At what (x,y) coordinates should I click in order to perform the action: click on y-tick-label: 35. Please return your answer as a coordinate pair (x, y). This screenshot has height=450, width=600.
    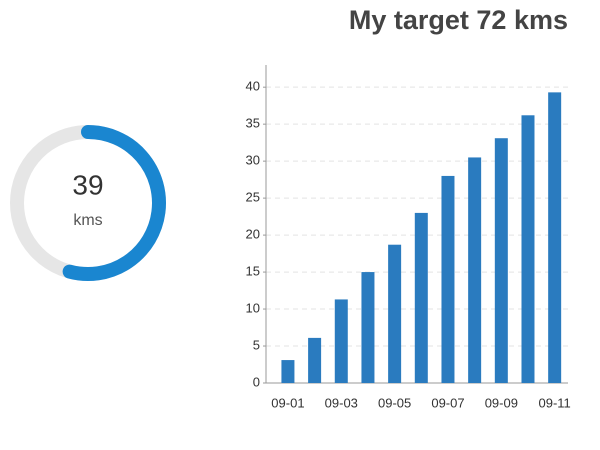
    Looking at the image, I should click on (253, 123).